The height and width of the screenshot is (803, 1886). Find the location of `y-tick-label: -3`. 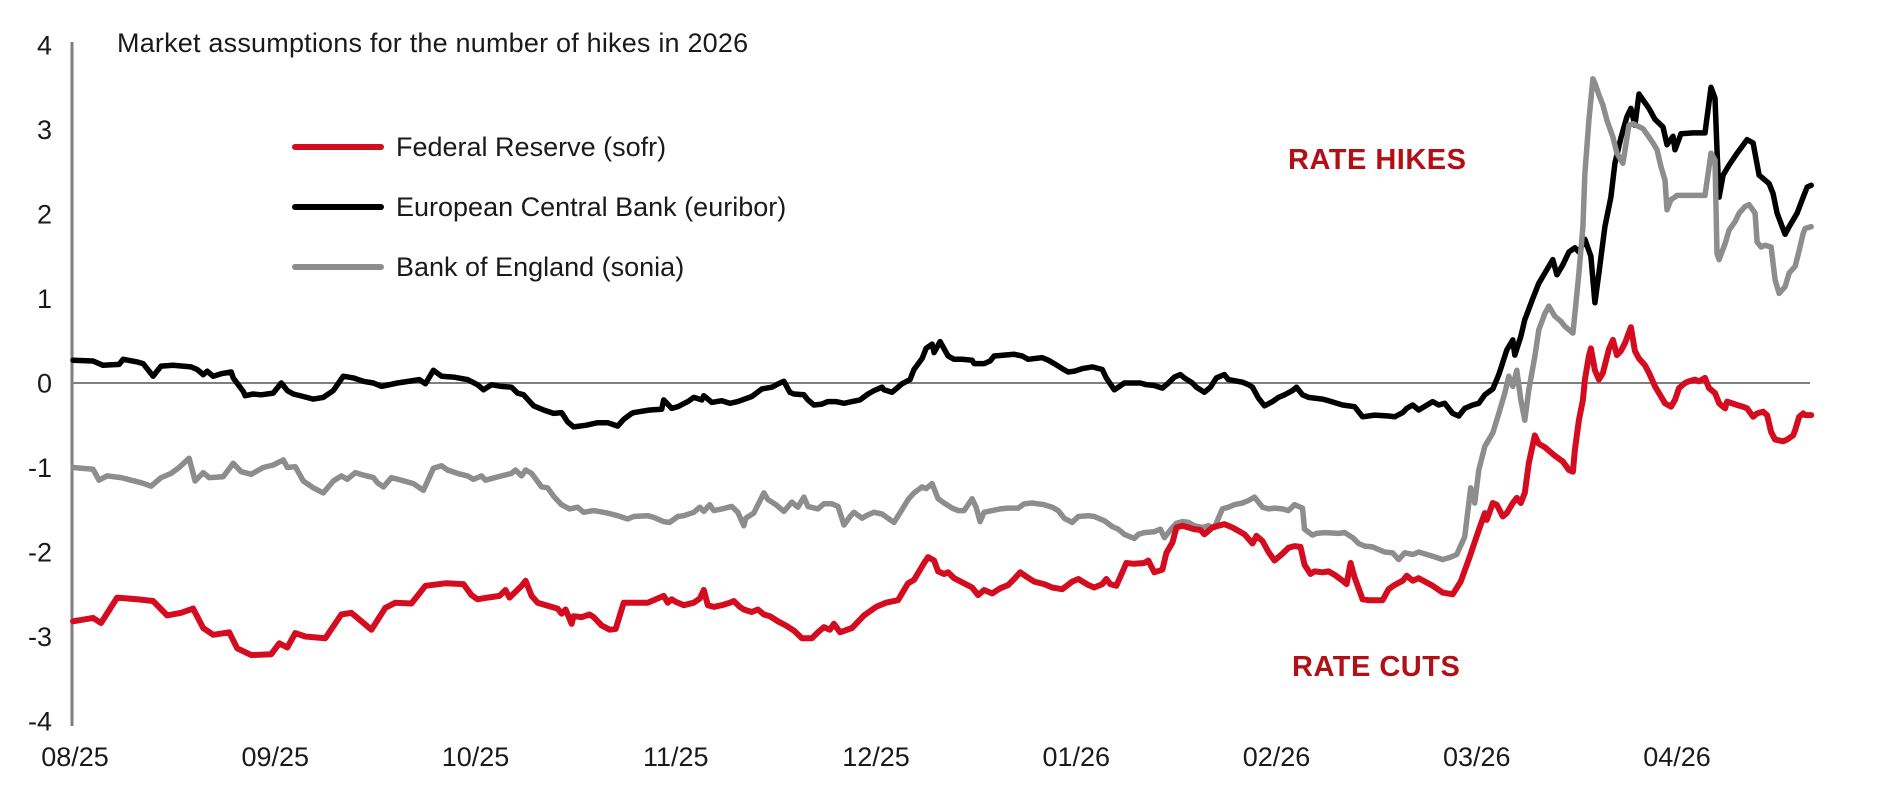

y-tick-label: -3 is located at coordinates (40, 637).